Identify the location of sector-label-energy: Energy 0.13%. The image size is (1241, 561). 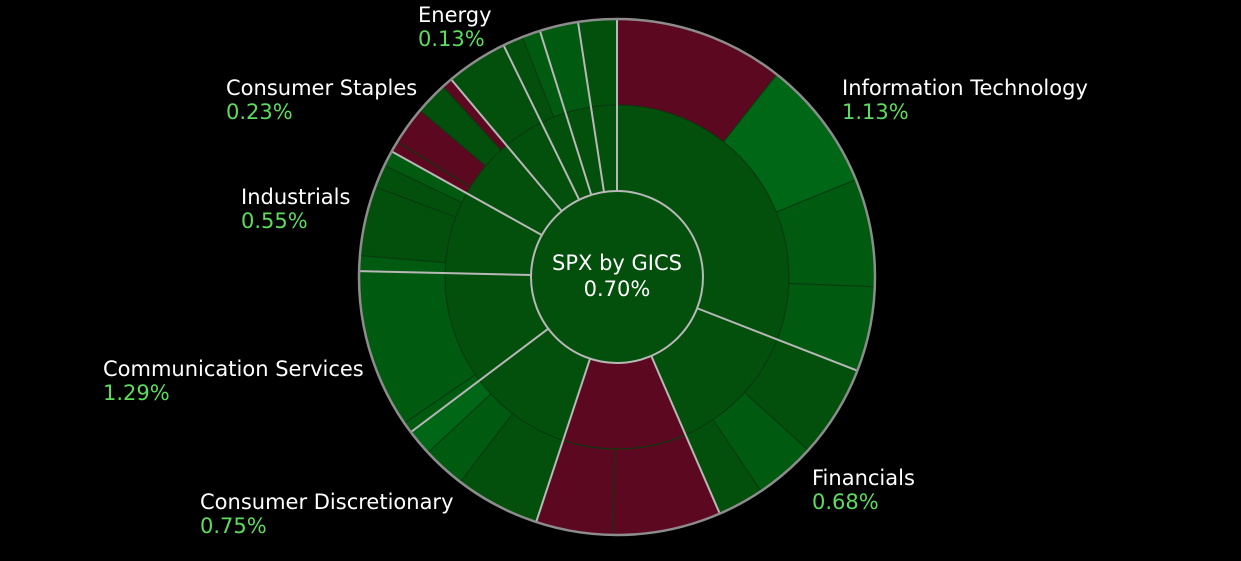
(455, 27).